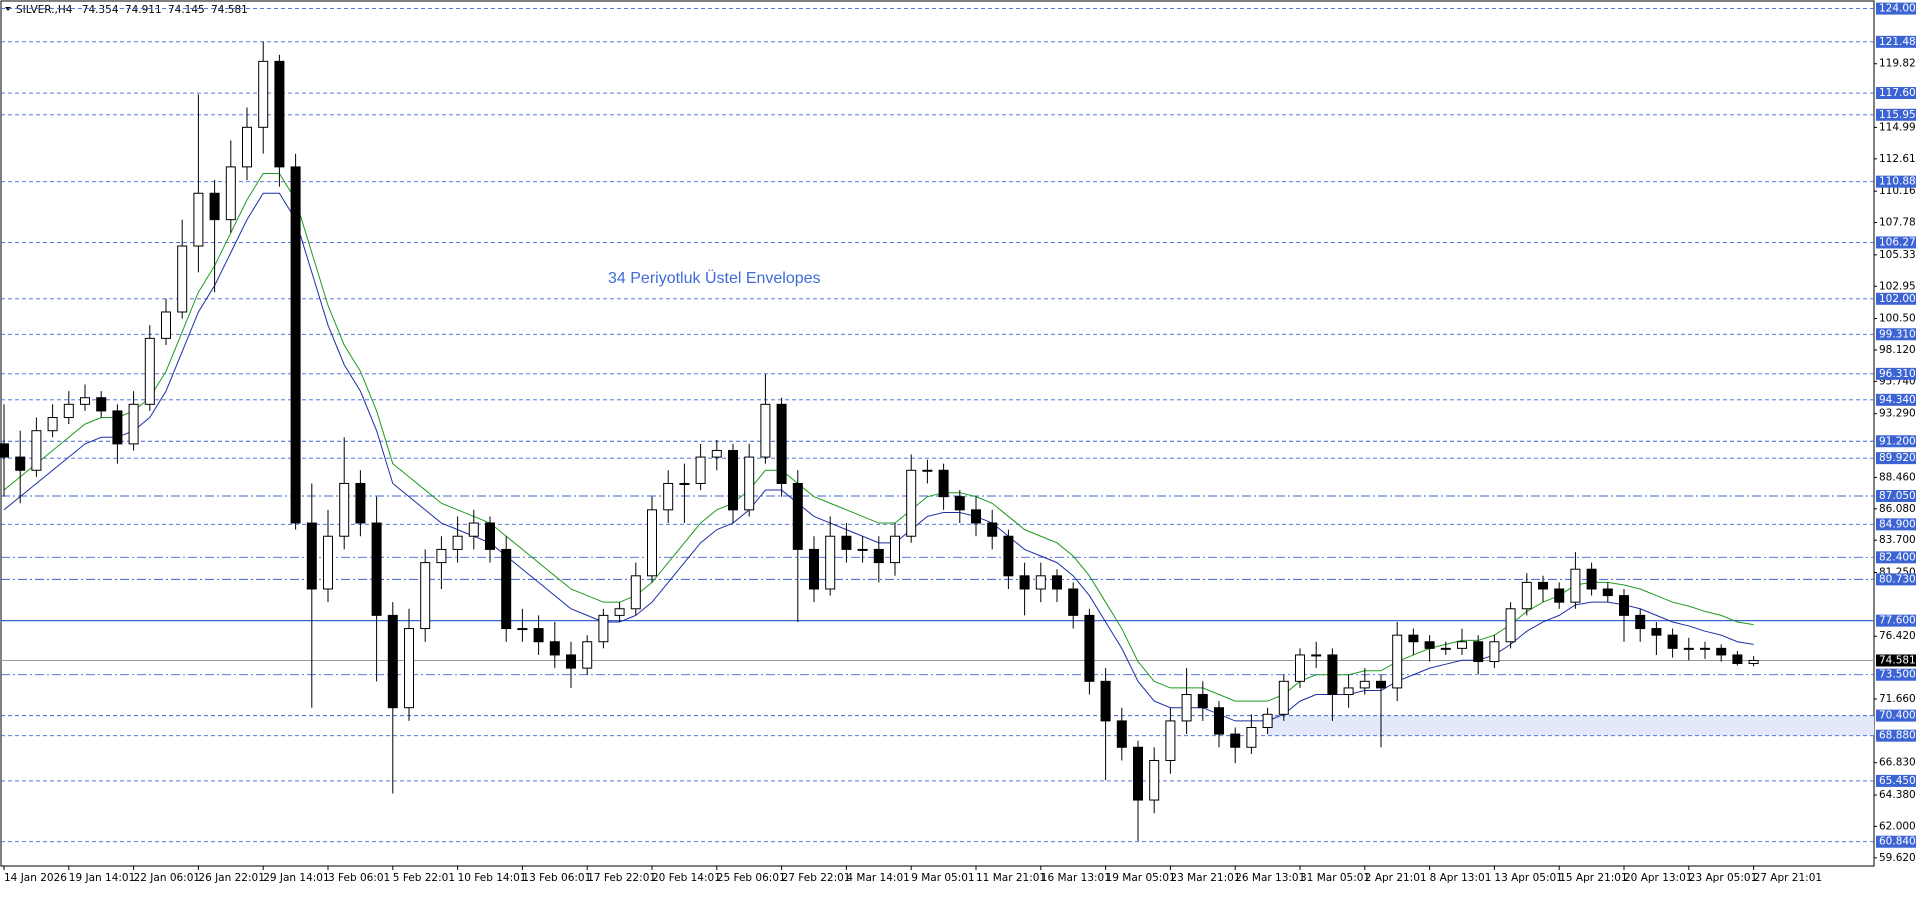  I want to click on y-tick-label: 98.120, so click(1897, 350).